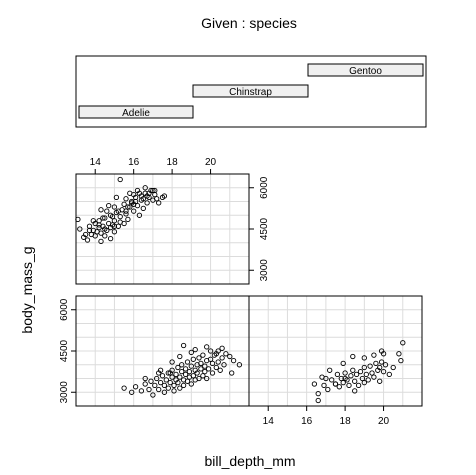 The width and height of the screenshot is (476, 475). I want to click on x-axis-label: bill_depth_mm, so click(249, 461).